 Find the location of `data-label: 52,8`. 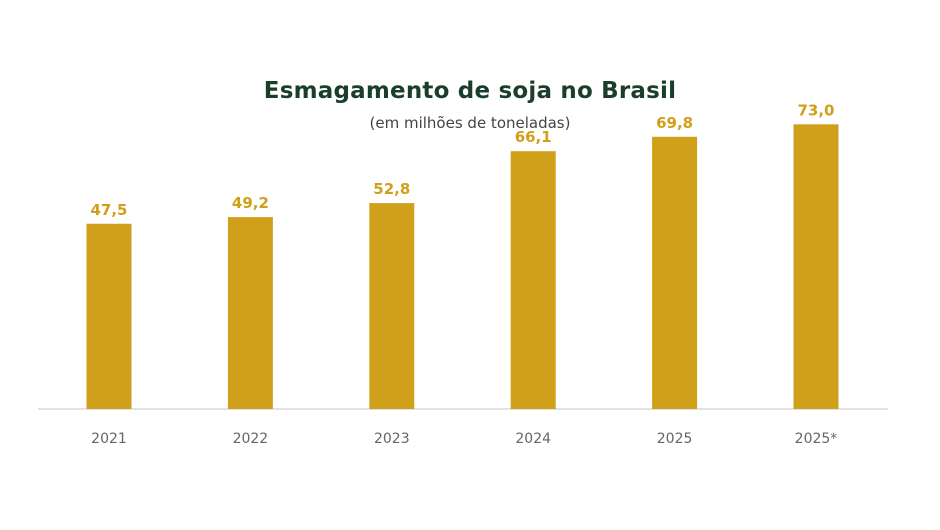

data-label: 52,8 is located at coordinates (391, 189).